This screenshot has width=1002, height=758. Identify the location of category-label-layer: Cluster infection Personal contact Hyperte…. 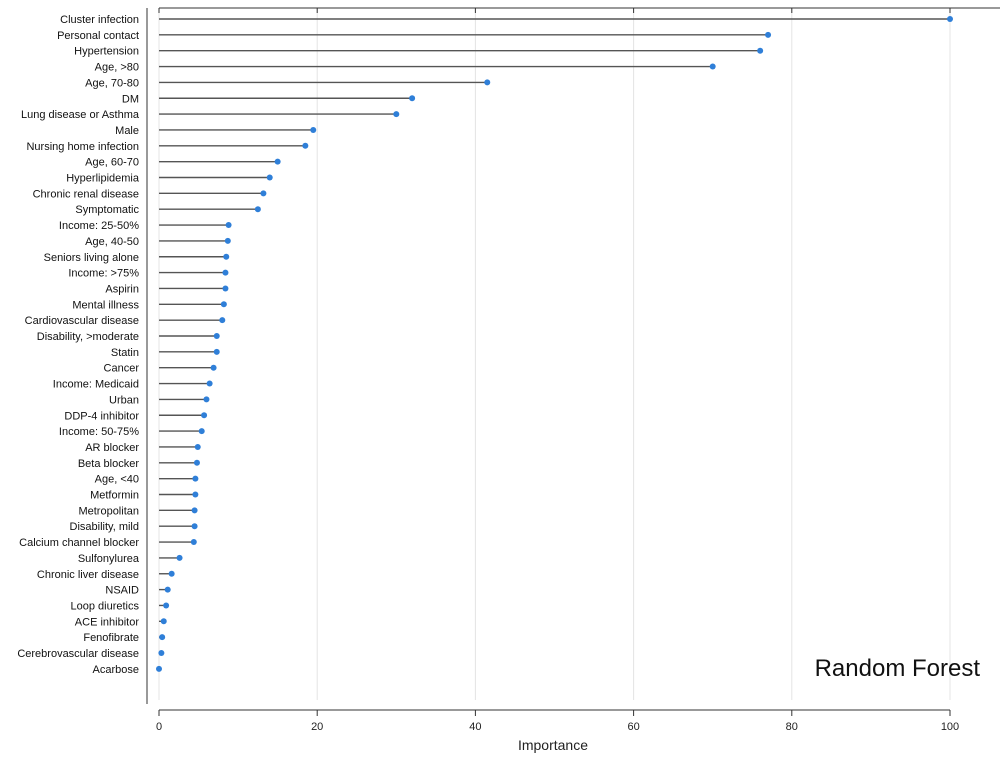
(78, 345).